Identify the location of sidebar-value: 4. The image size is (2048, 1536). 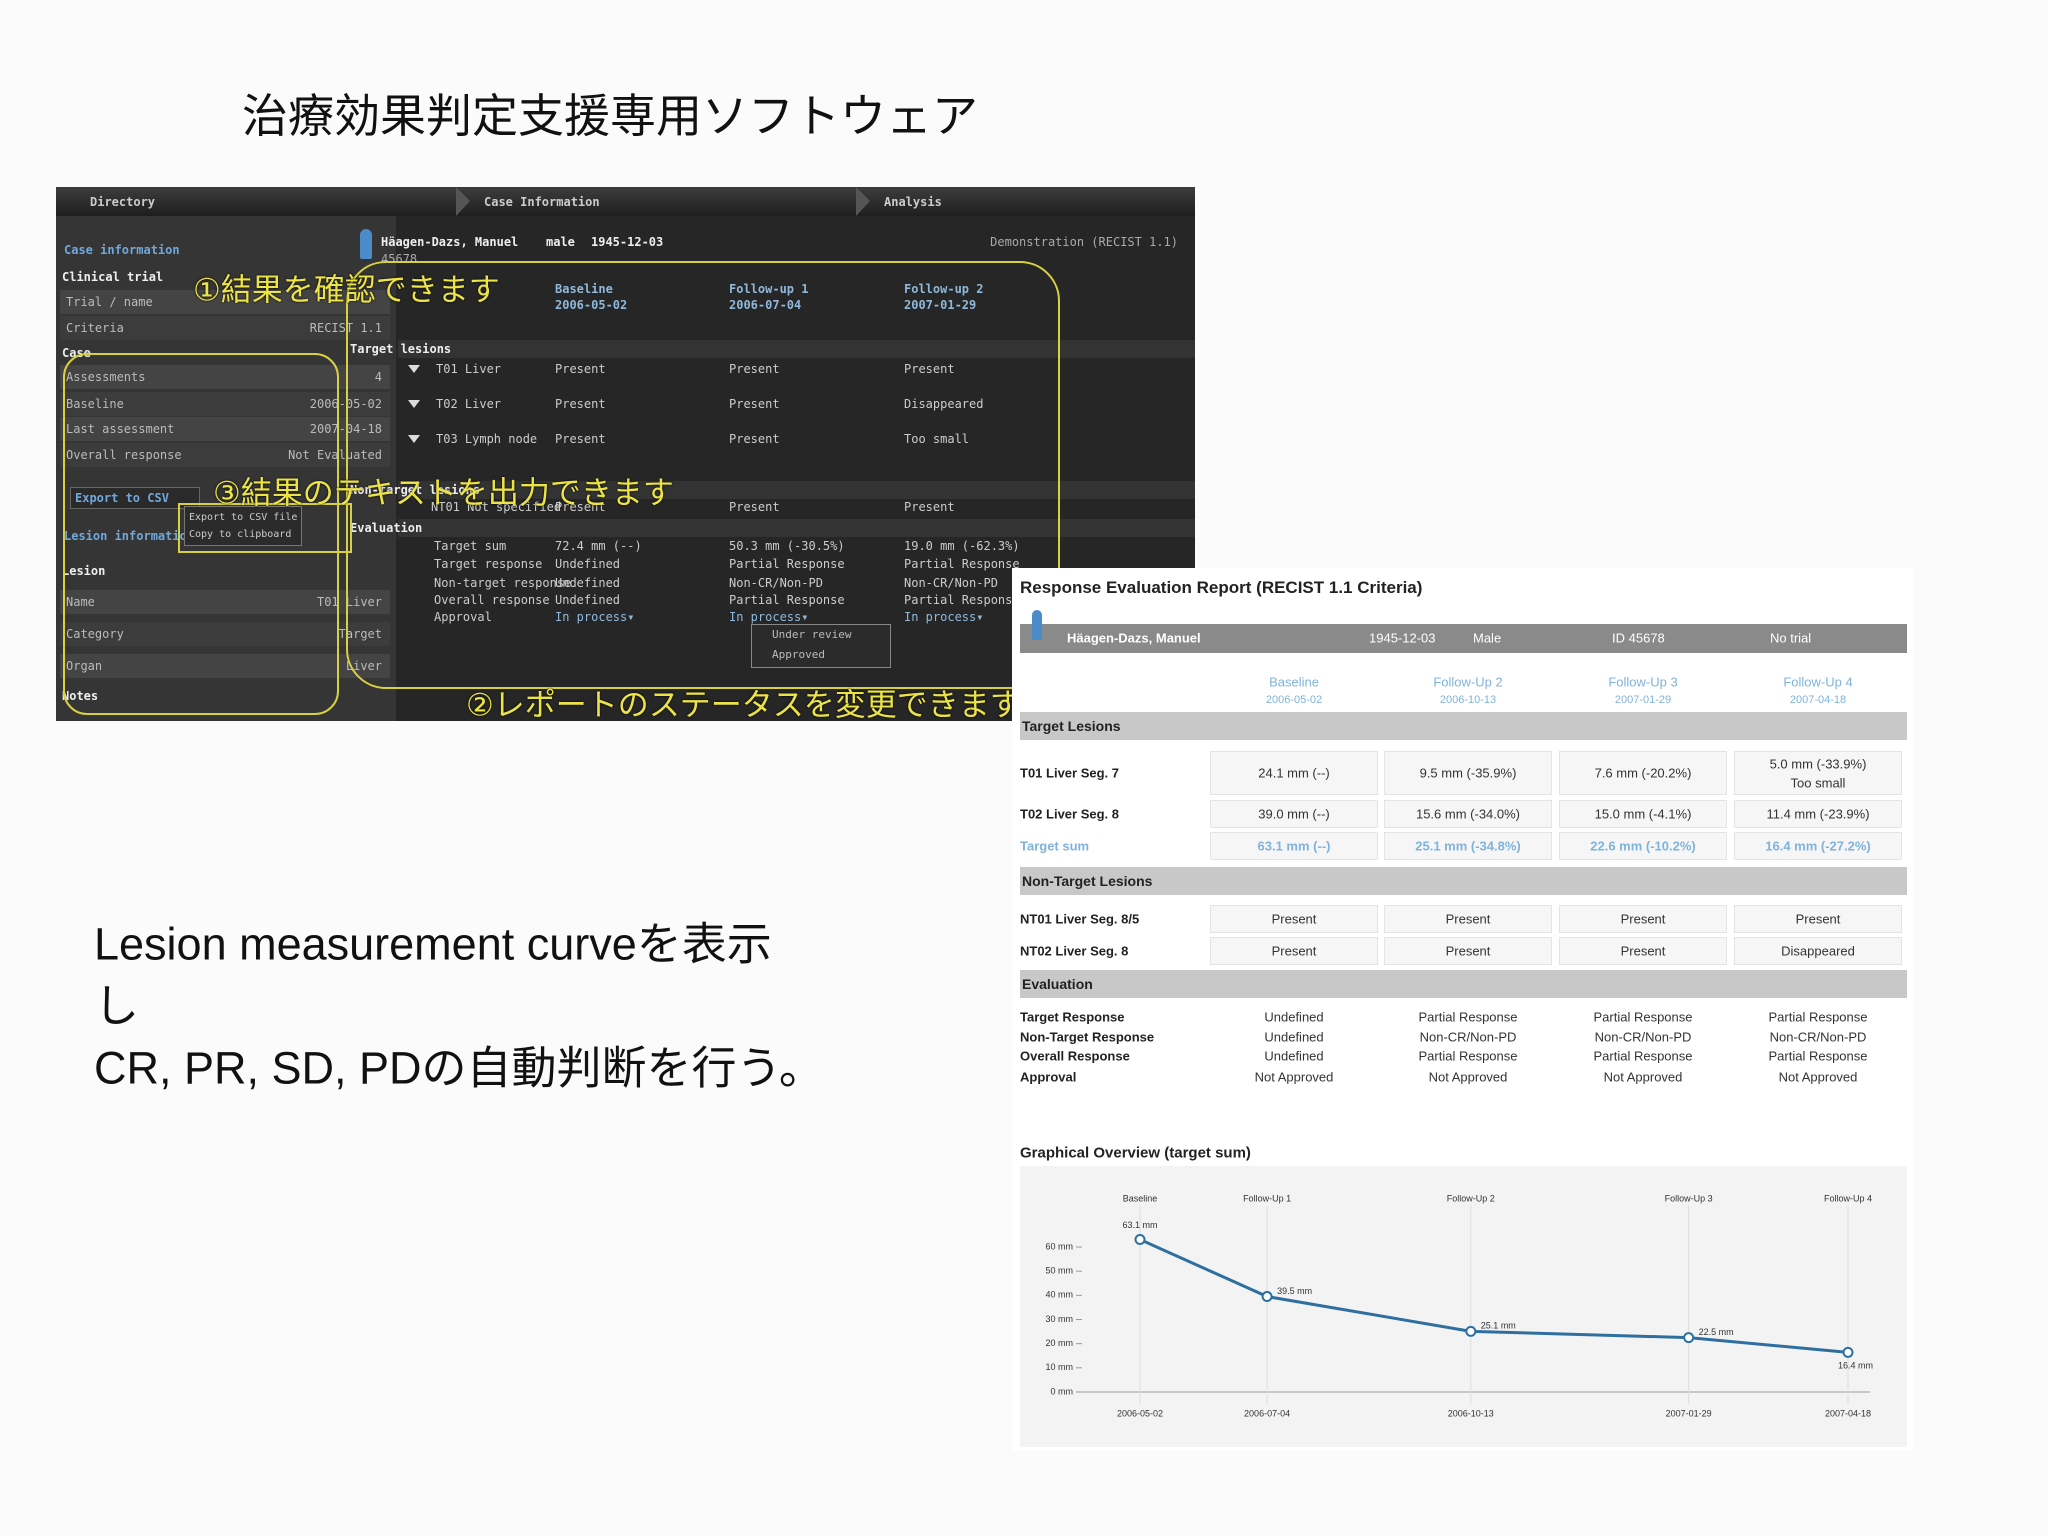
(378, 377).